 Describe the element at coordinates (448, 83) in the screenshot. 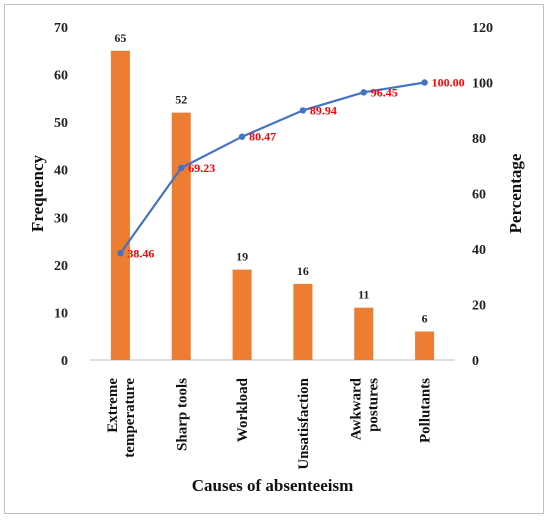

I see `line-value-label: 100.00` at that location.